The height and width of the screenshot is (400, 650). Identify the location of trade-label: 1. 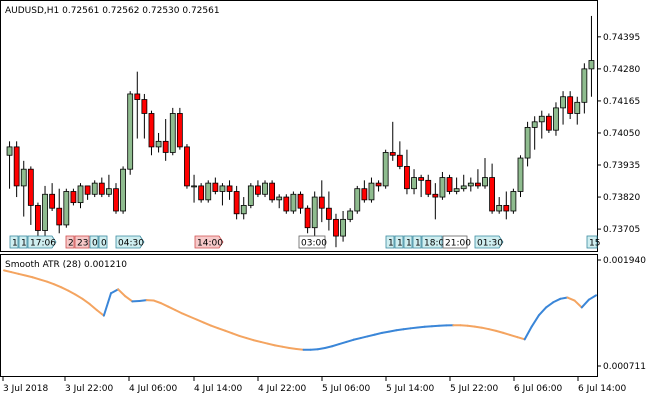
(14, 242).